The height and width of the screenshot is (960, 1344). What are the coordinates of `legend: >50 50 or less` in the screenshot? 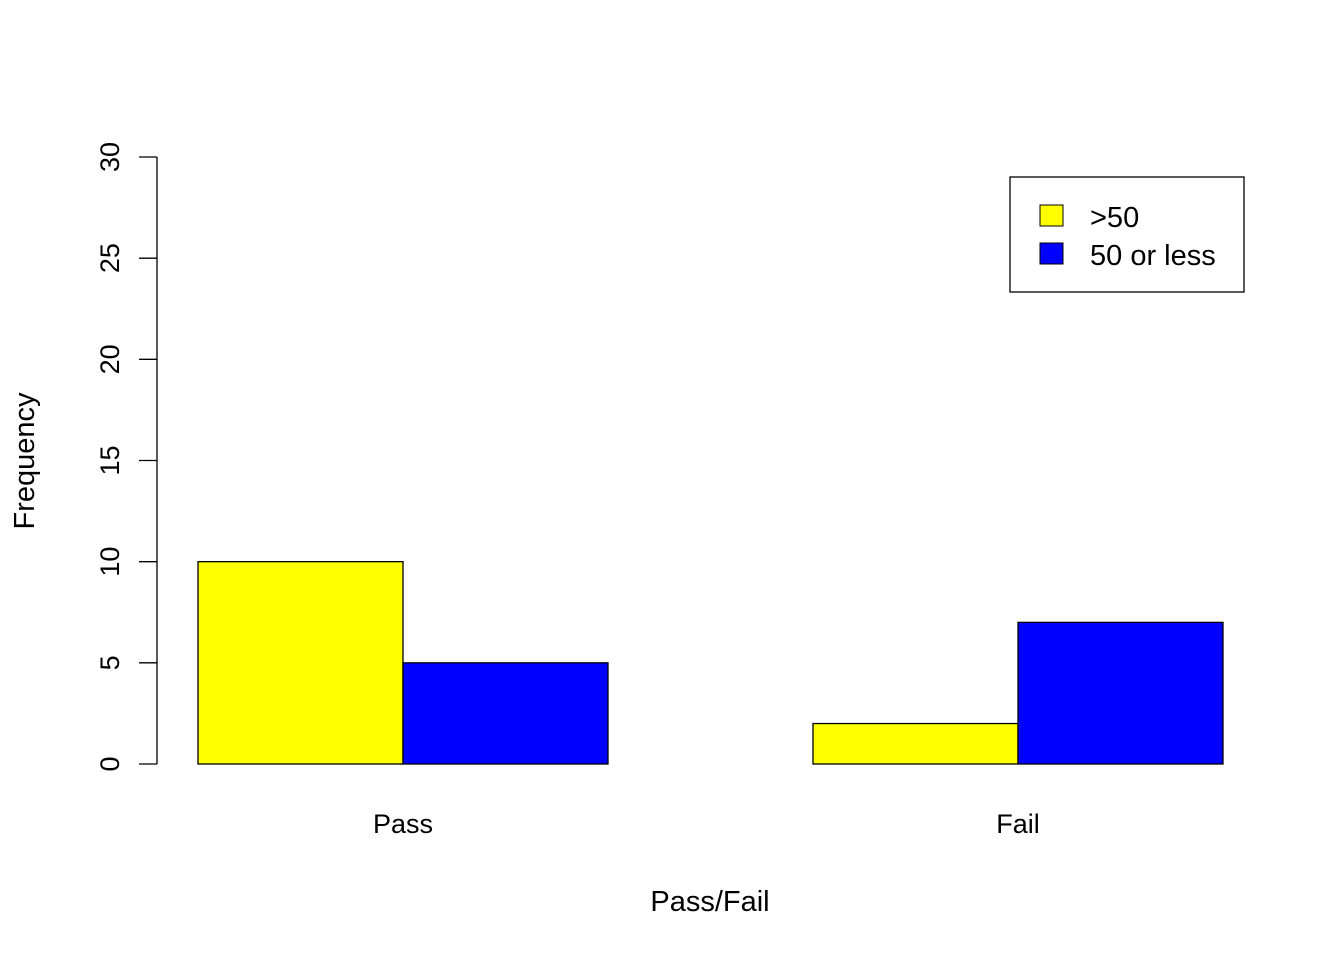 It's located at (1127, 234).